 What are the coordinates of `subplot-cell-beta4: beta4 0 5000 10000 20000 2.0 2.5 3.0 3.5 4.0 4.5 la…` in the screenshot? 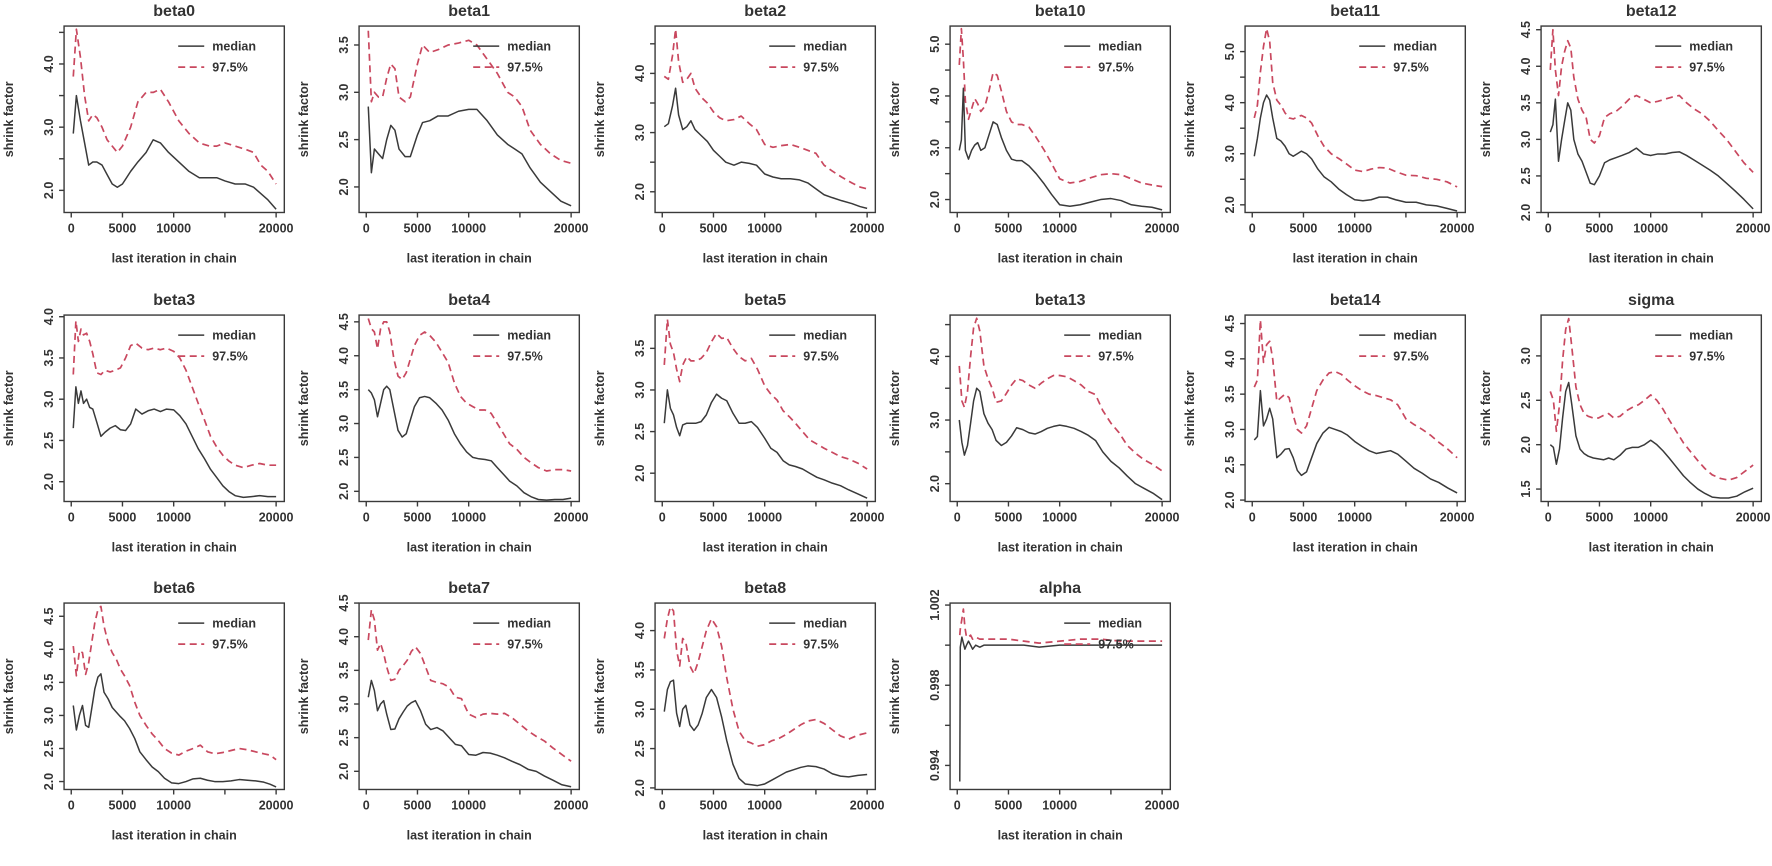 It's located at (442, 433).